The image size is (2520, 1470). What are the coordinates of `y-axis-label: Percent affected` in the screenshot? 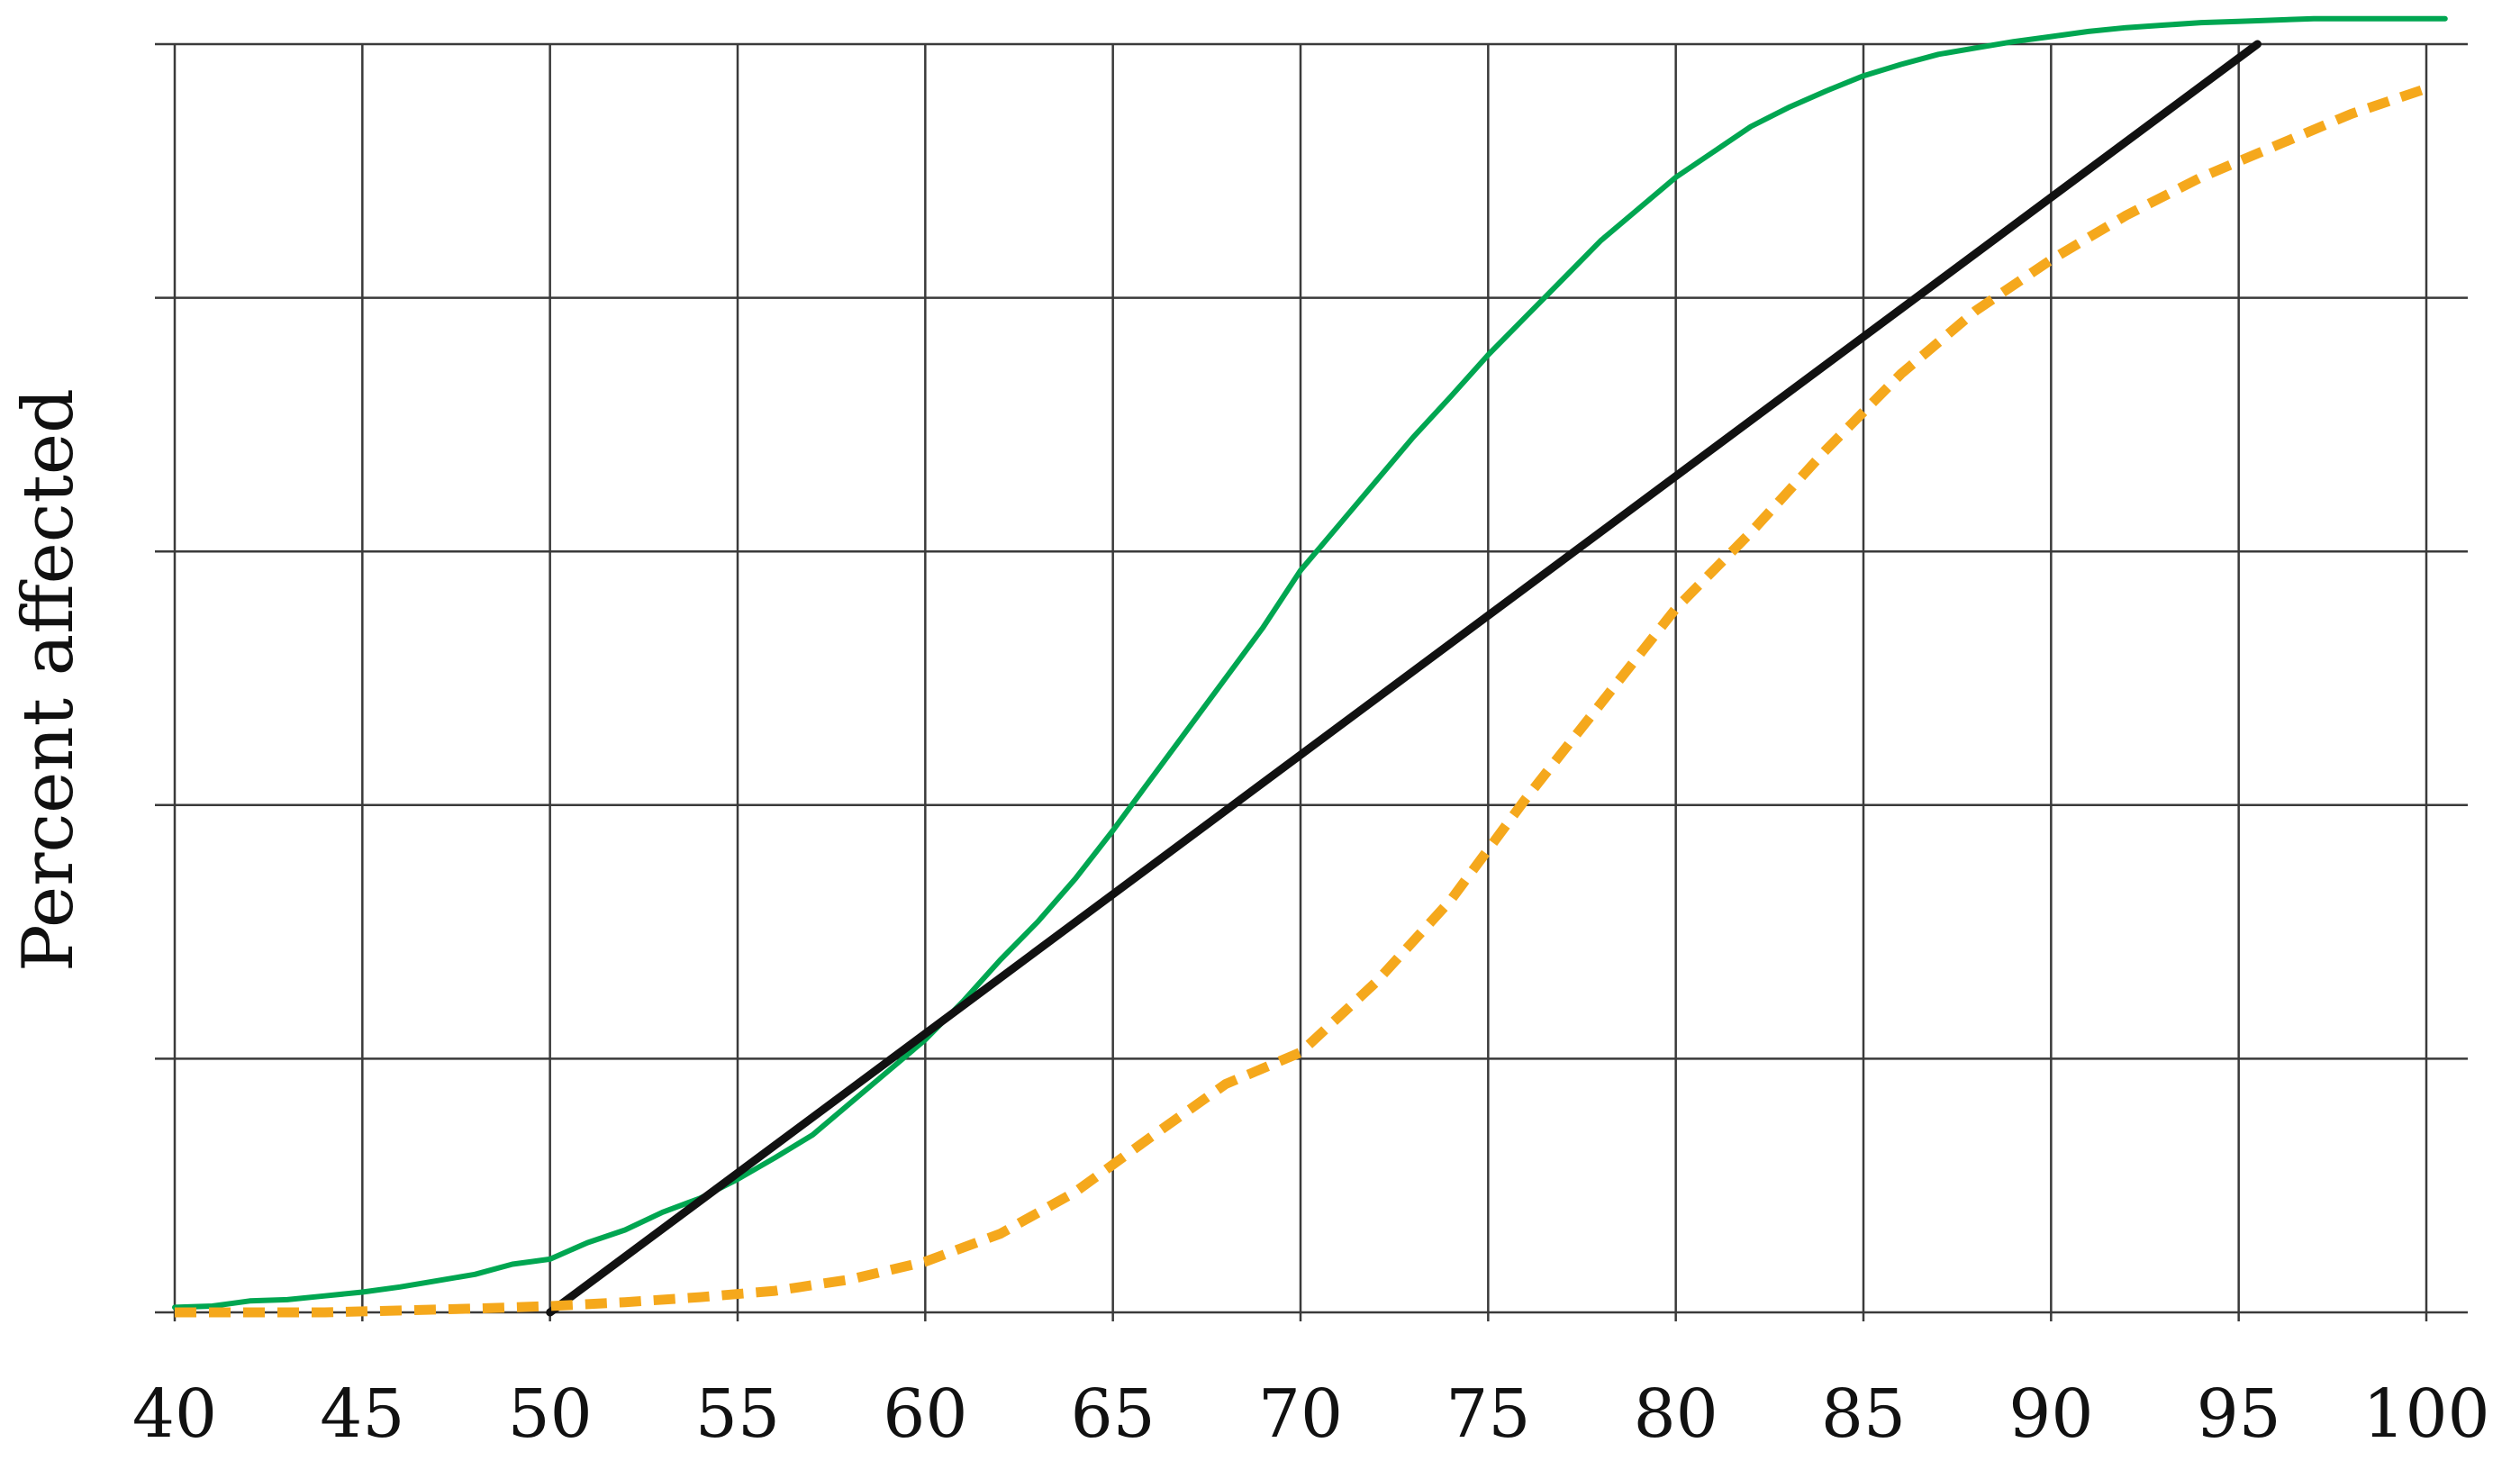 It's located at (48, 680).